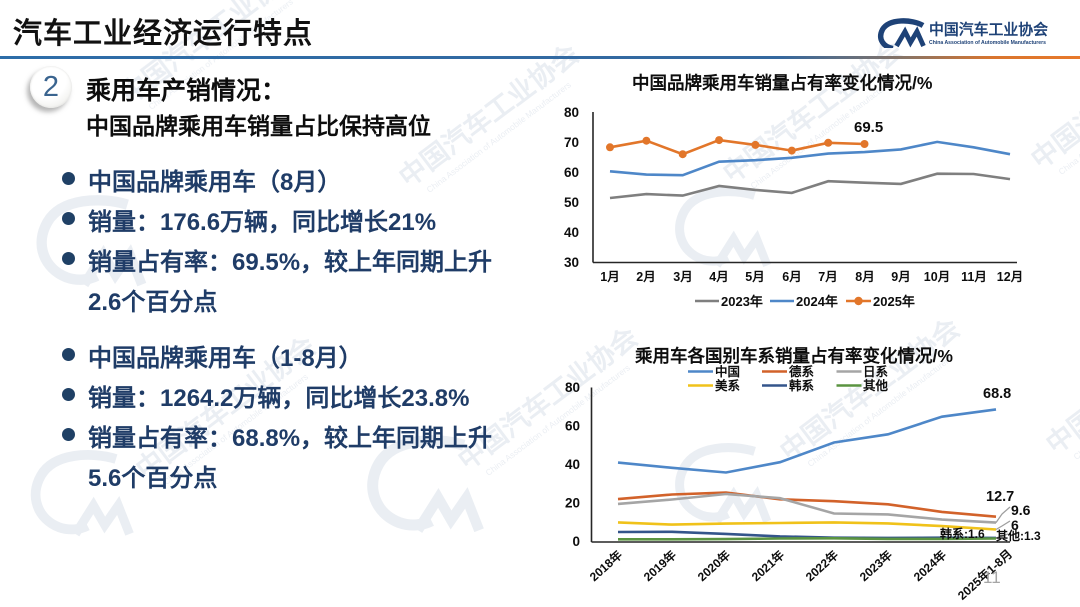 Image resolution: width=1080 pixels, height=607 pixels. Describe the element at coordinates (571, 202) in the screenshot. I see `svg-text: 50` at that location.